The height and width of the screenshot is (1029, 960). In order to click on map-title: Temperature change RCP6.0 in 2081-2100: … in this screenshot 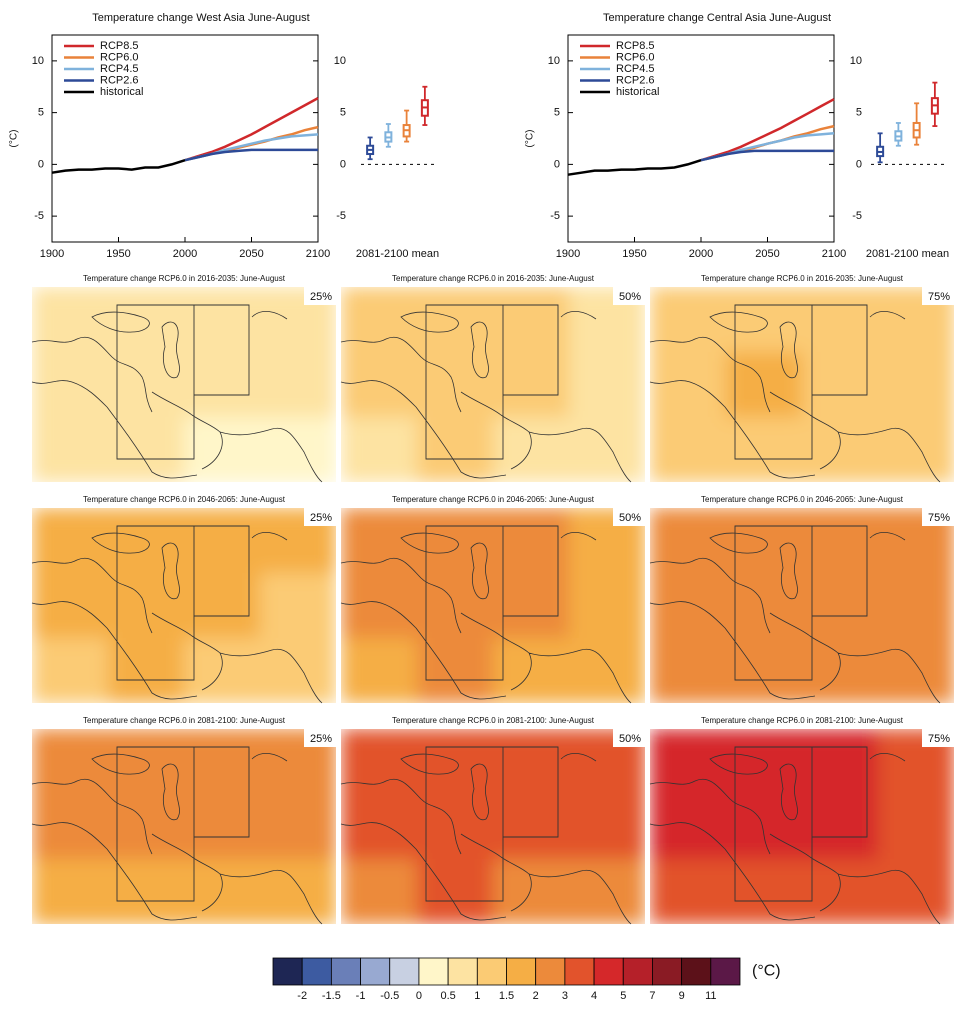, I will do `click(802, 720)`.